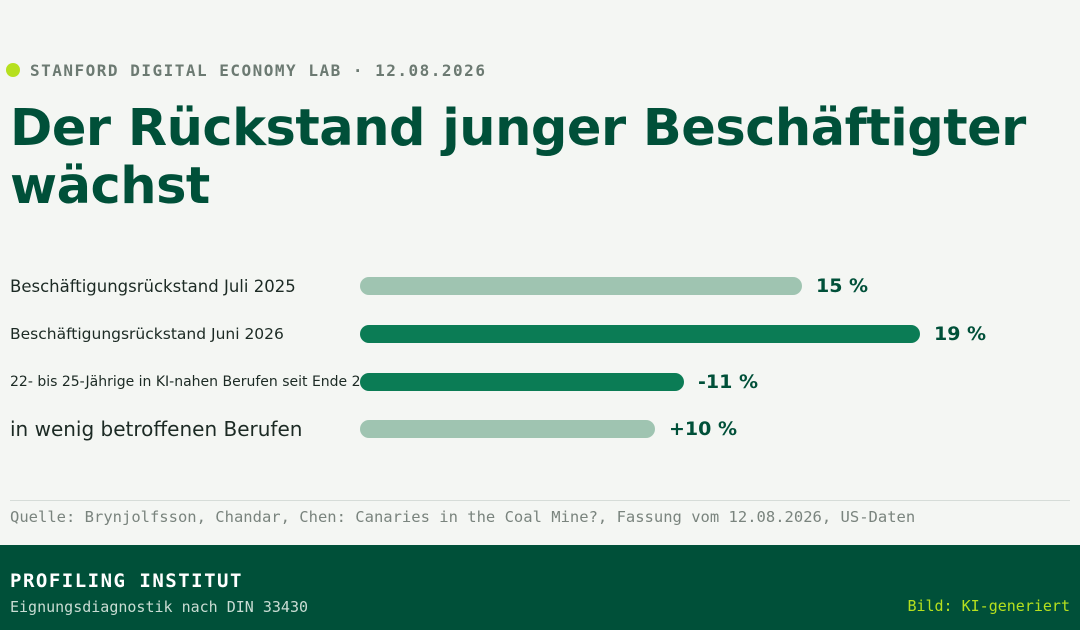 Image resolution: width=1080 pixels, height=630 pixels. Describe the element at coordinates (703, 429) in the screenshot. I see `bar-value-label: +10 %` at that location.